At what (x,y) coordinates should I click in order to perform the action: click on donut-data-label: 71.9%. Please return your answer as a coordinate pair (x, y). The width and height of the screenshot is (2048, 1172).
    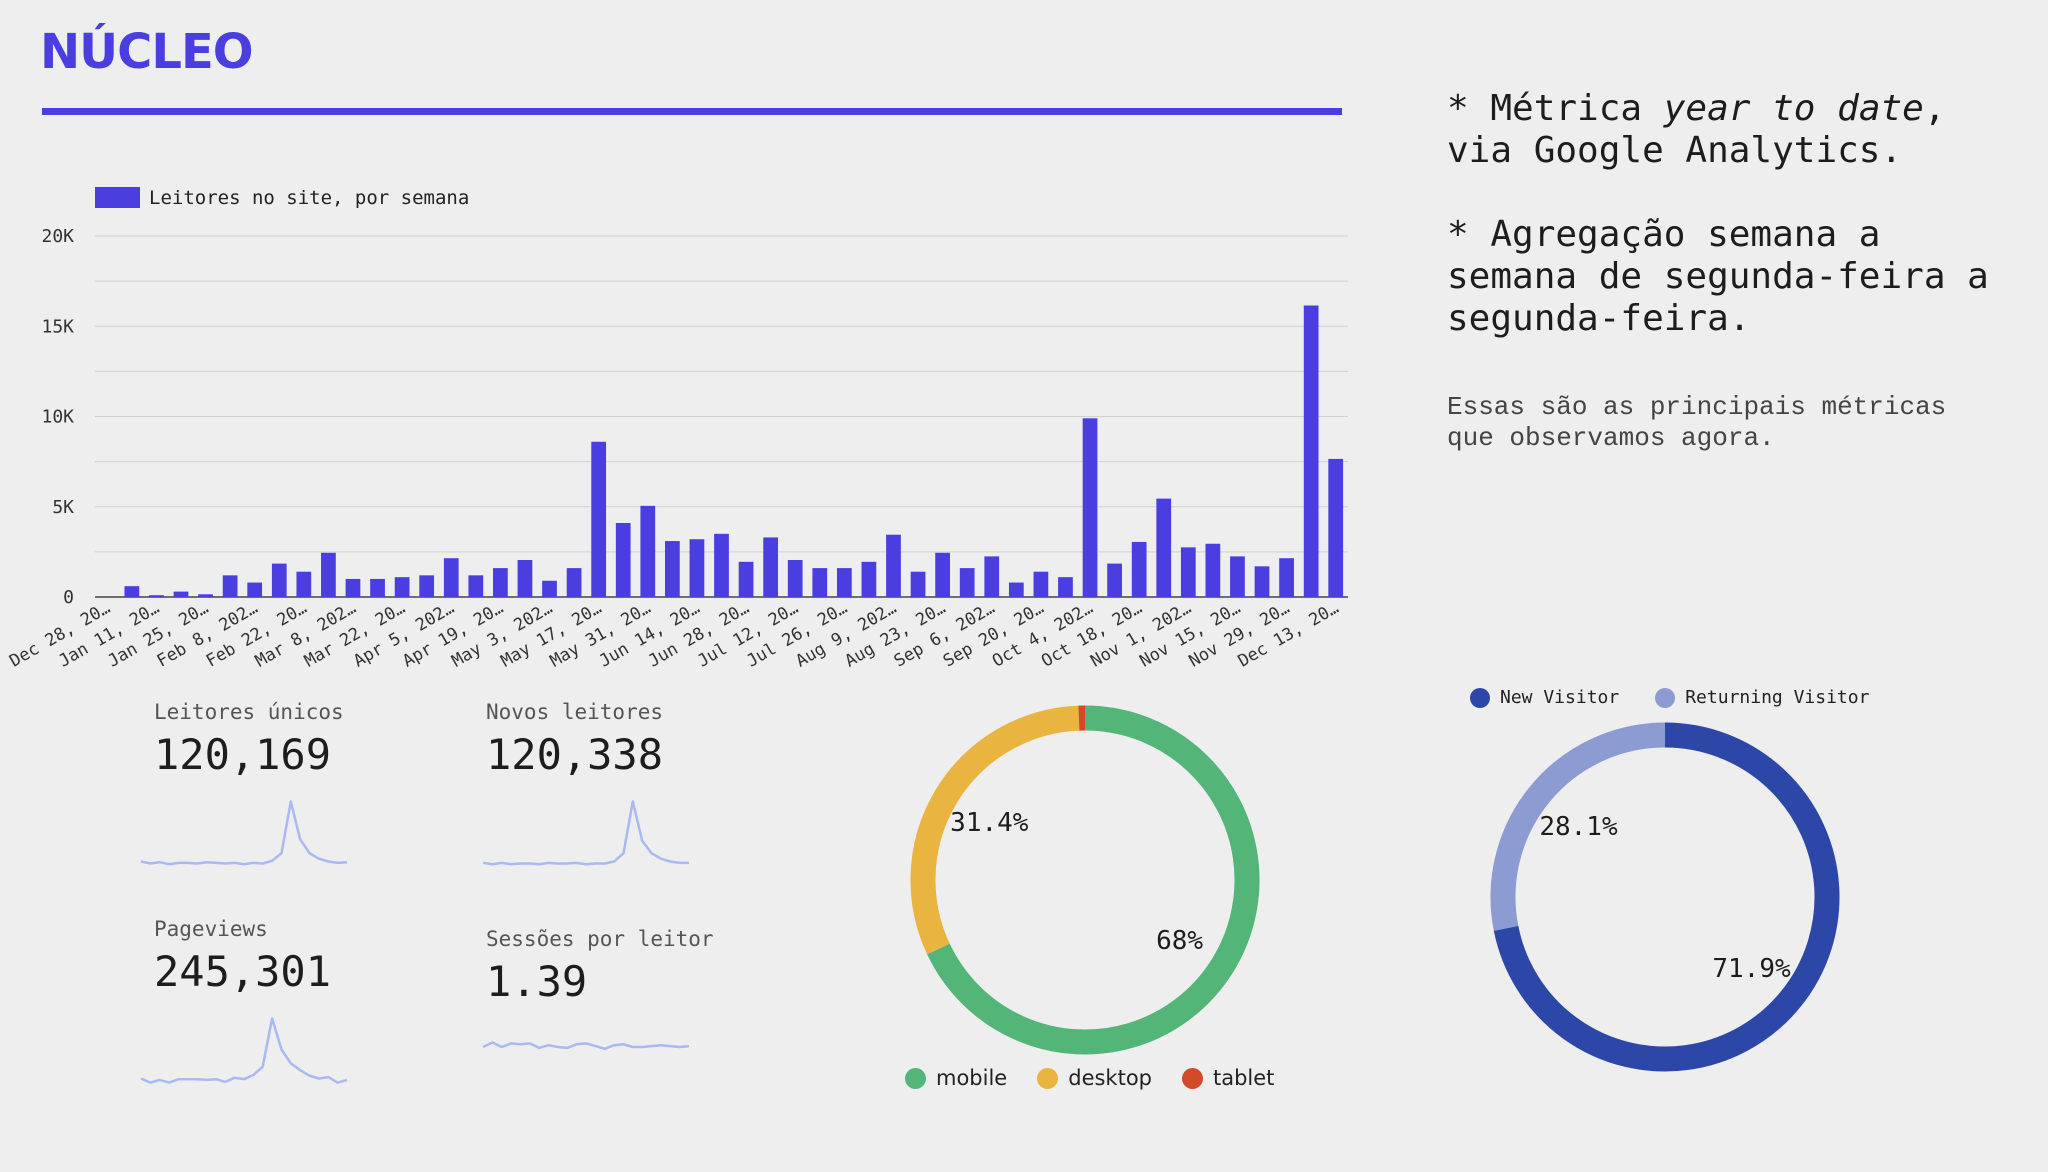
    Looking at the image, I should click on (1751, 969).